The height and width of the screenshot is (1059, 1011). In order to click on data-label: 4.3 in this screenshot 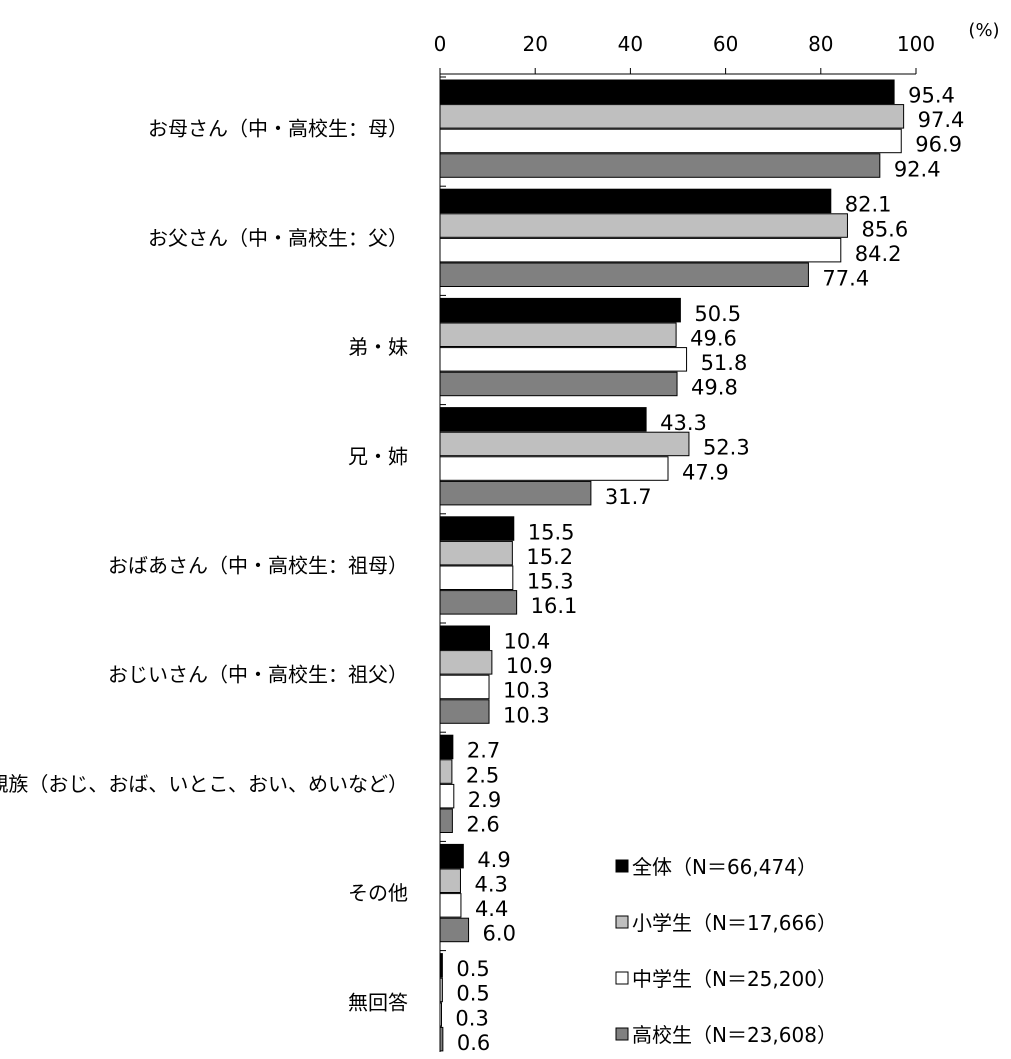, I will do `click(490, 885)`.